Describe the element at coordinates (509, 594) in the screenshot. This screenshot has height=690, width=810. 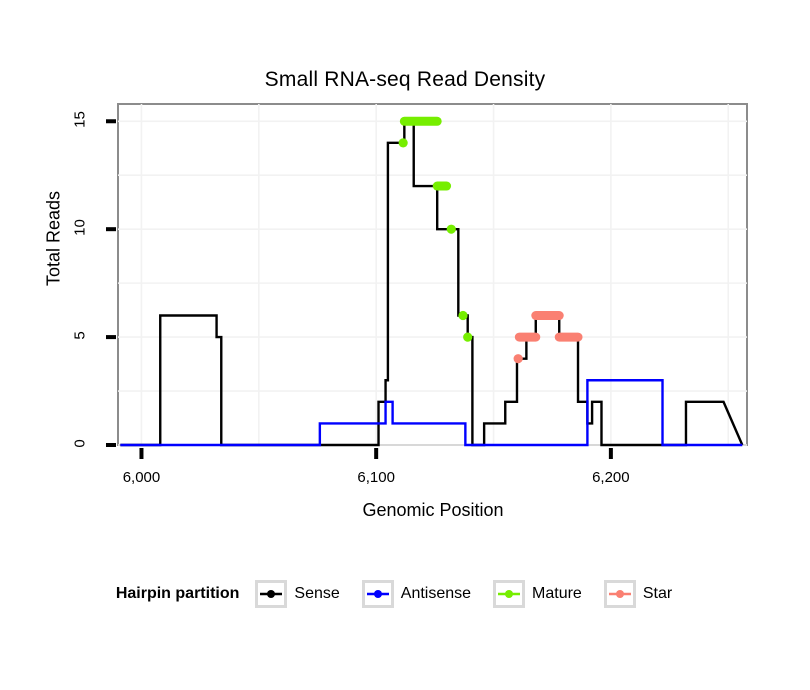
I see `legend-key-mature-icon` at that location.